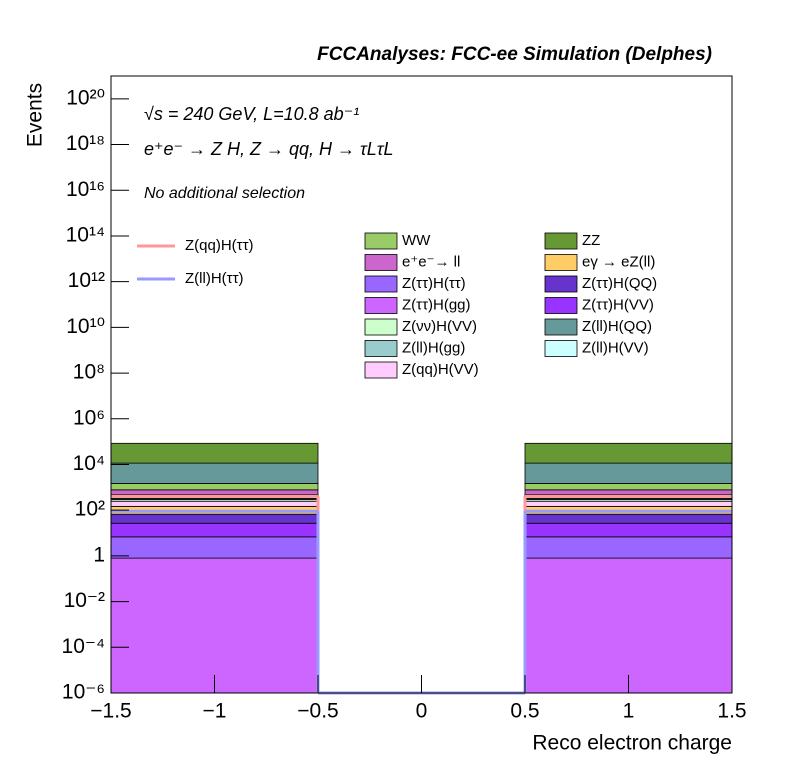 The width and height of the screenshot is (796, 772). Describe the element at coordinates (89, 372) in the screenshot. I see `y-tick-label: 10⁸` at that location.